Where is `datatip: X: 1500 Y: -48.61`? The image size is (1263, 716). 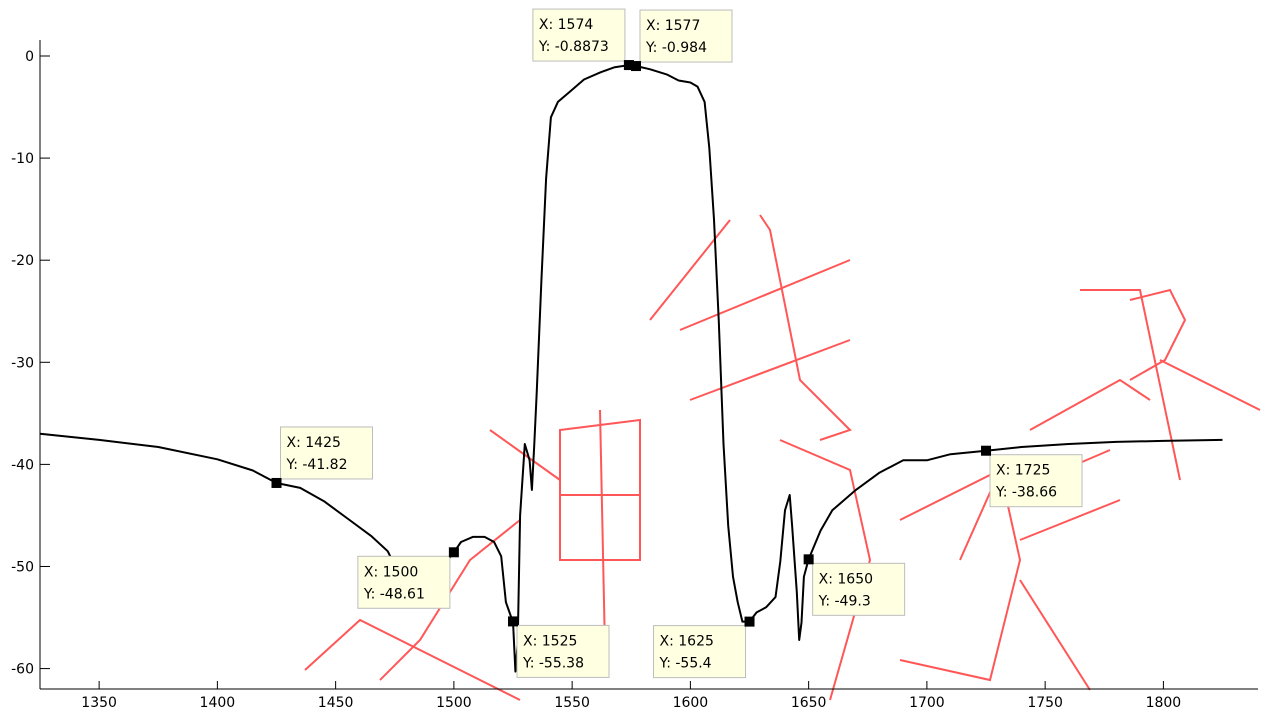 datatip: X: 1500 Y: -48.61 is located at coordinates (408, 578).